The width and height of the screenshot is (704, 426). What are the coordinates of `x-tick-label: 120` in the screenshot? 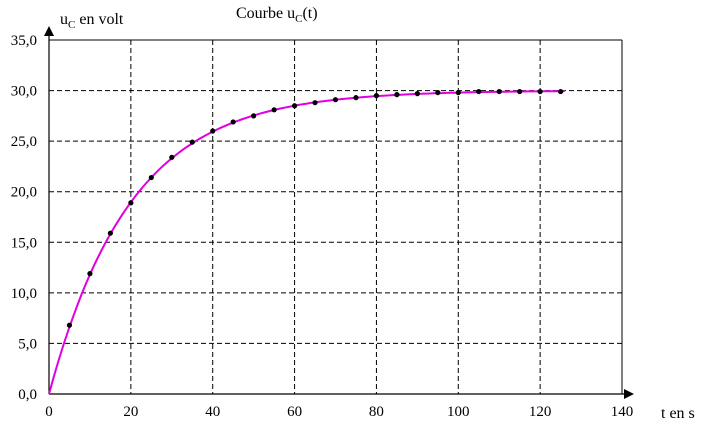 It's located at (540, 412).